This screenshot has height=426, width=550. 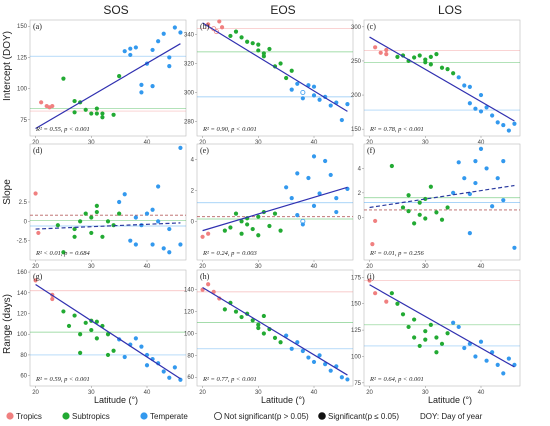 What do you see at coordinates (7, 324) in the screenshot?
I see `row-label-range: Range (days)` at bounding box center [7, 324].